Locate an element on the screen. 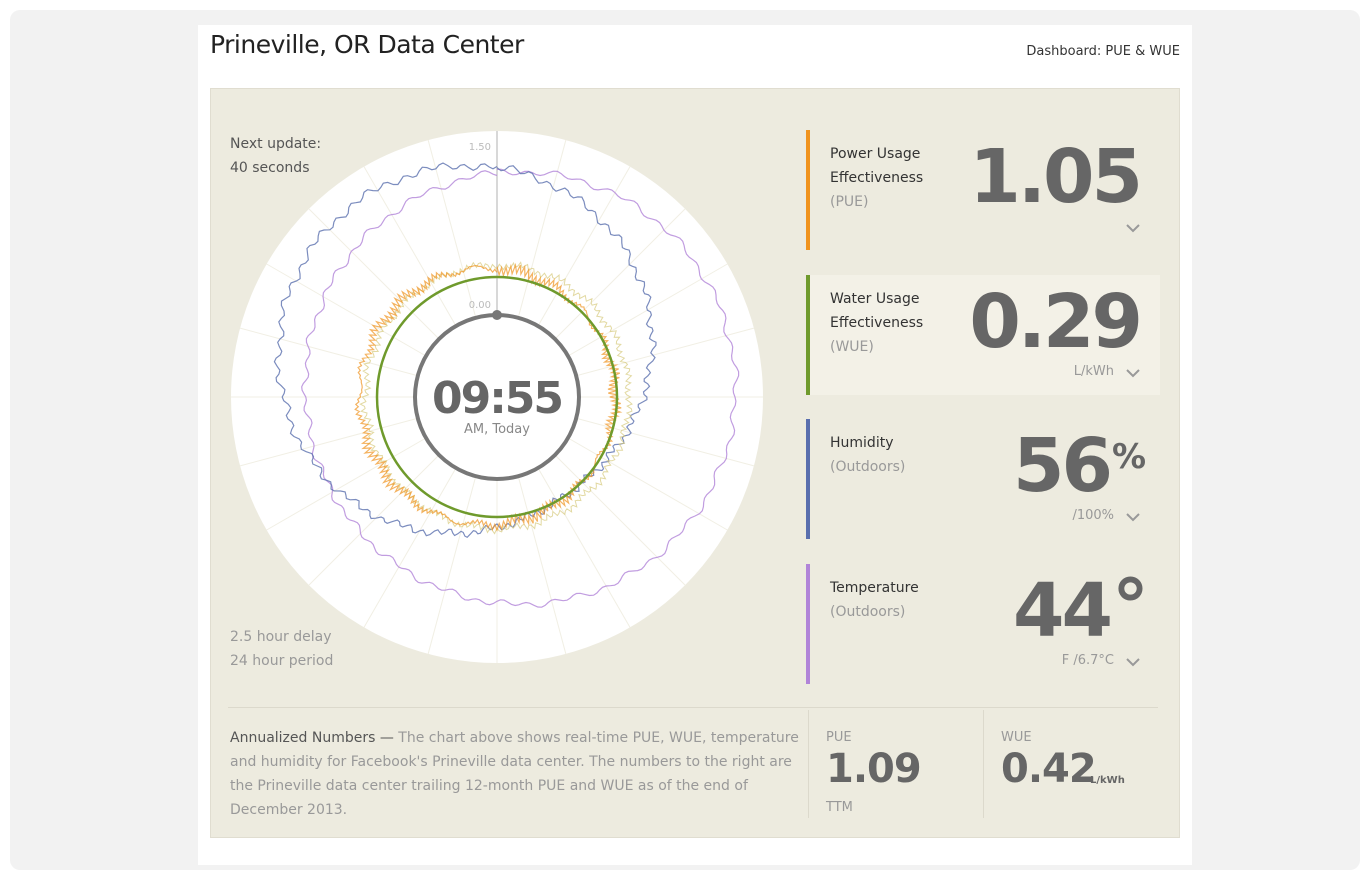  wue-unit: L/kWh is located at coordinates (1107, 780).